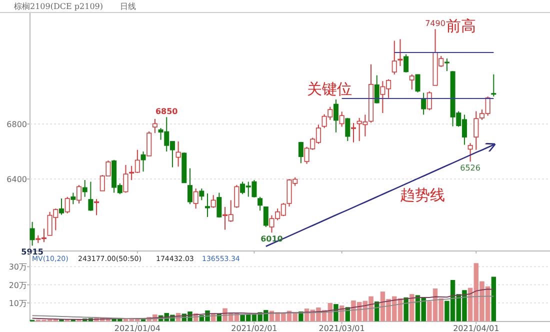 This screenshot has width=550, height=332. I want to click on x-tick-label: 2021/03/01, so click(341, 328).